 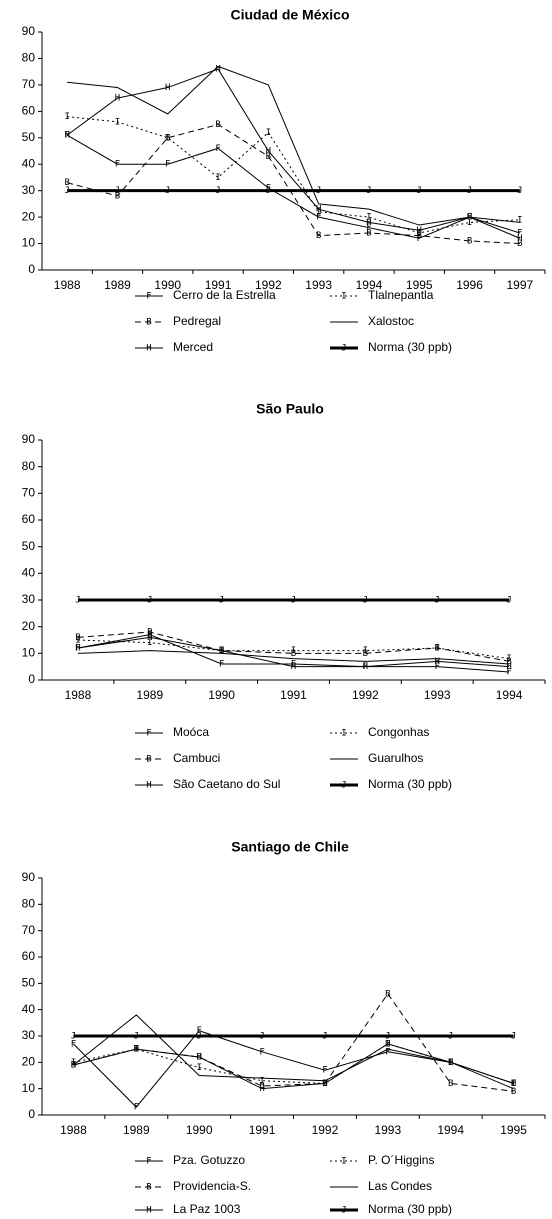 What do you see at coordinates (401, 1160) in the screenshot?
I see `legend-label: P. O´Higgins` at bounding box center [401, 1160].